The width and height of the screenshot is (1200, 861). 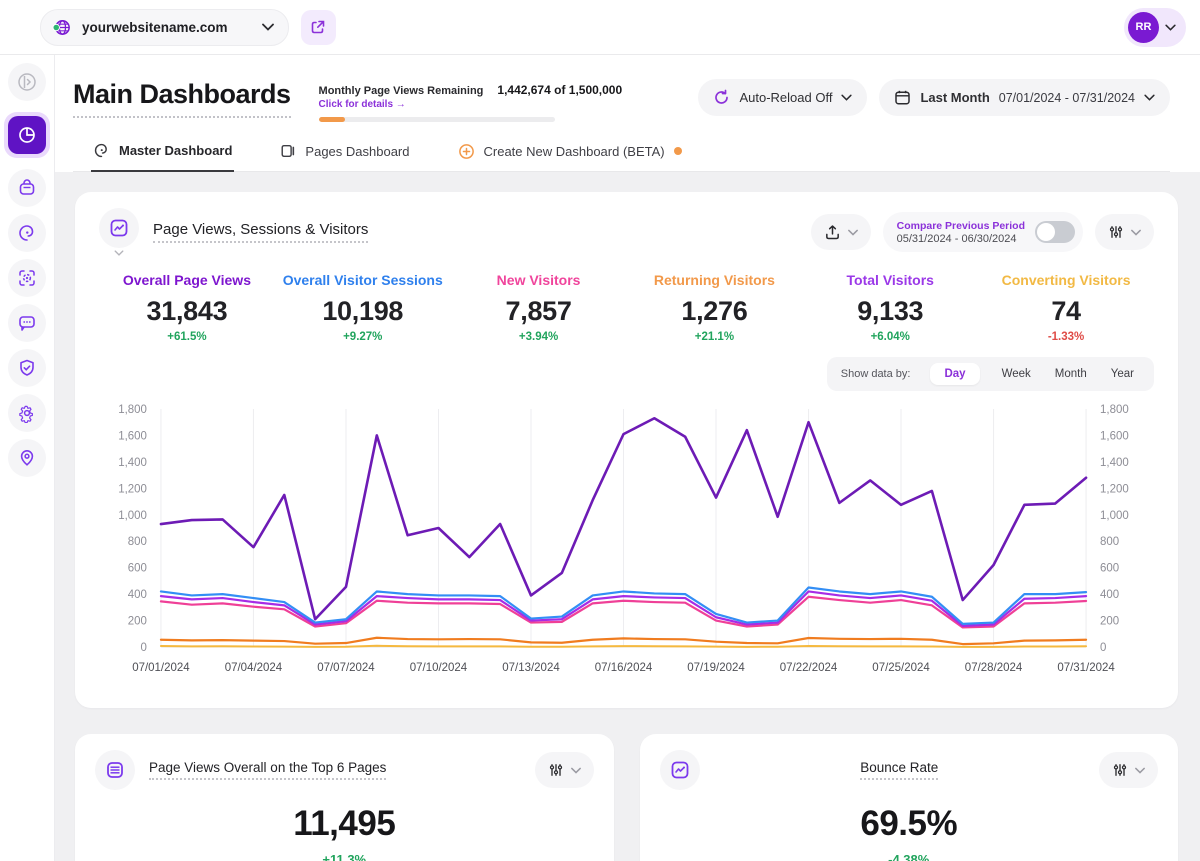 I want to click on sidebar-item-settings, so click(x=27, y=413).